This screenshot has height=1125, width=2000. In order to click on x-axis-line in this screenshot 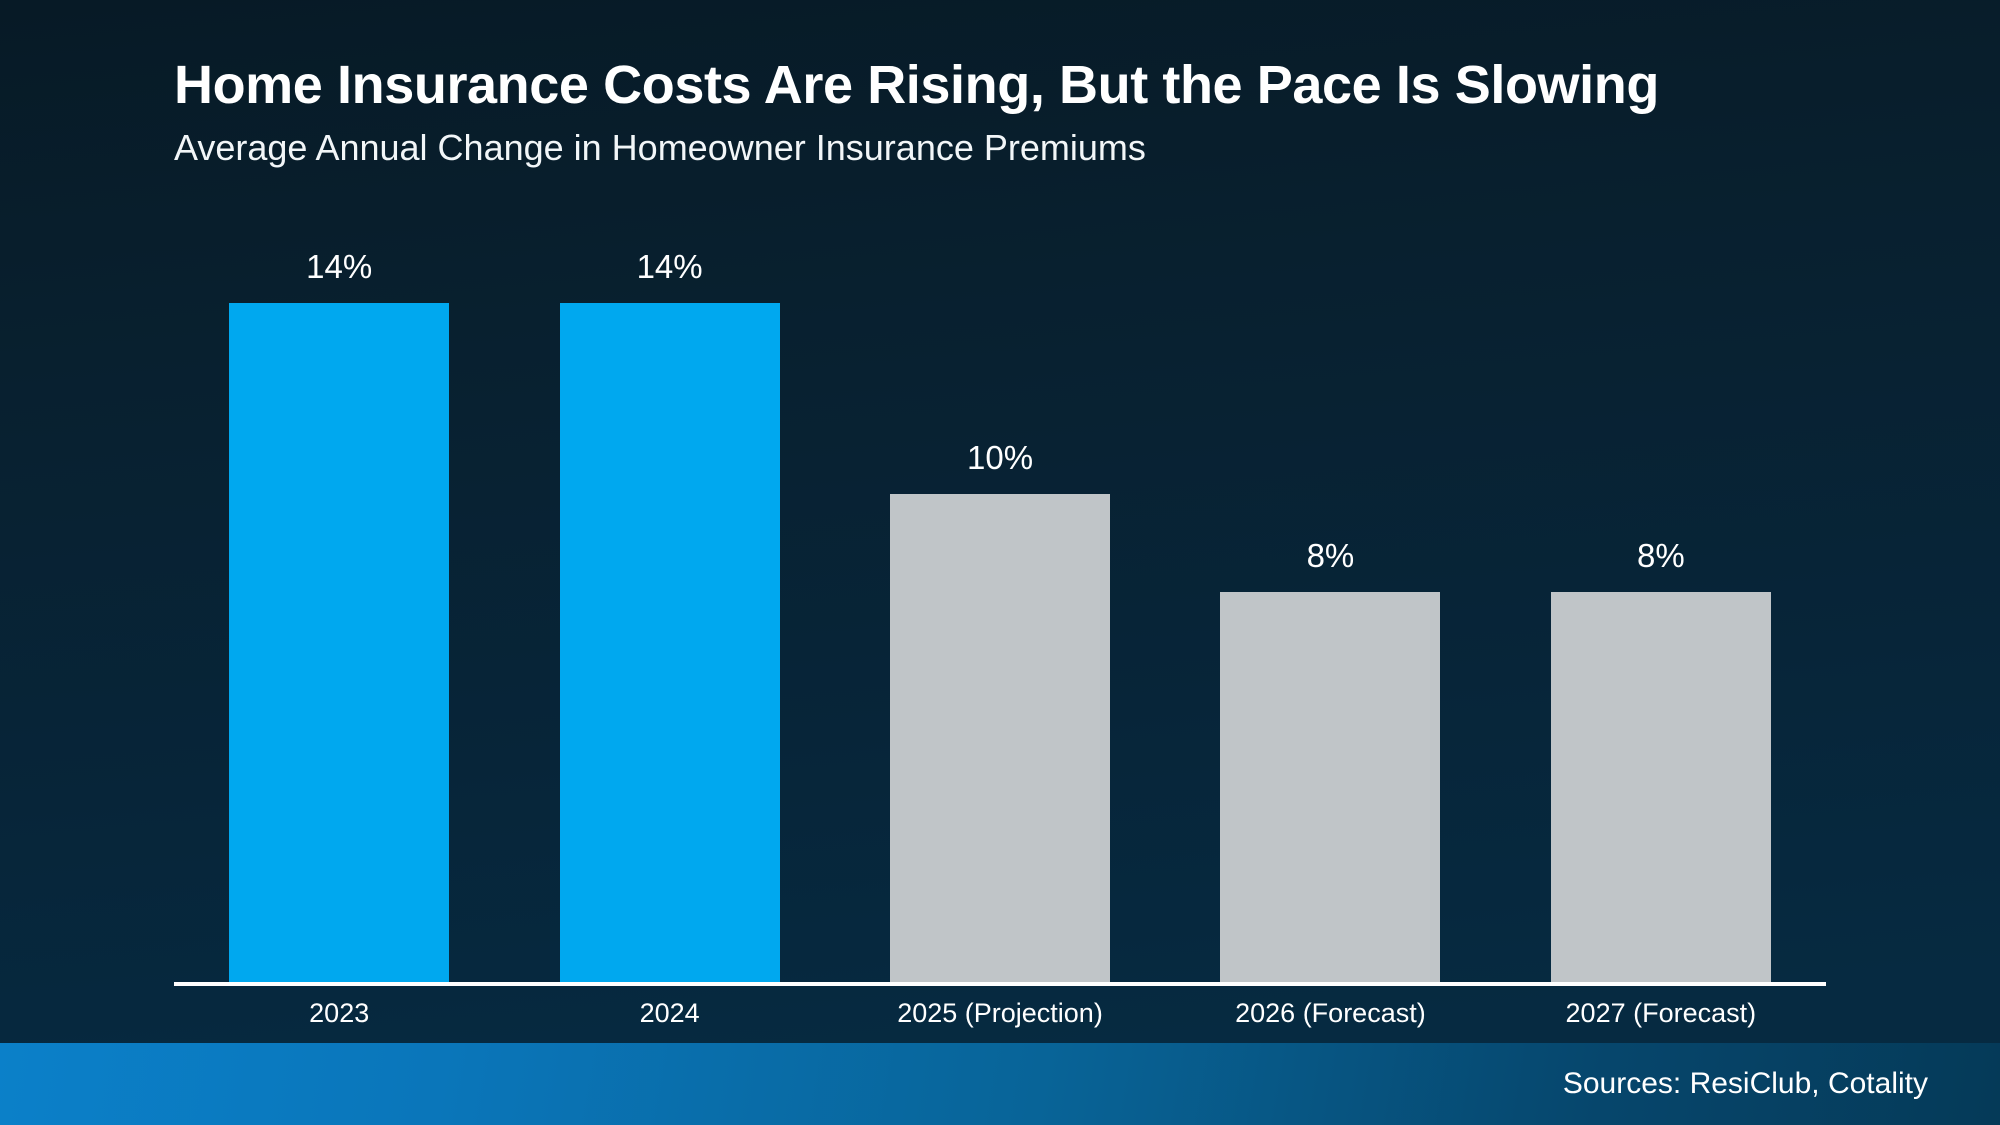, I will do `click(1000, 984)`.